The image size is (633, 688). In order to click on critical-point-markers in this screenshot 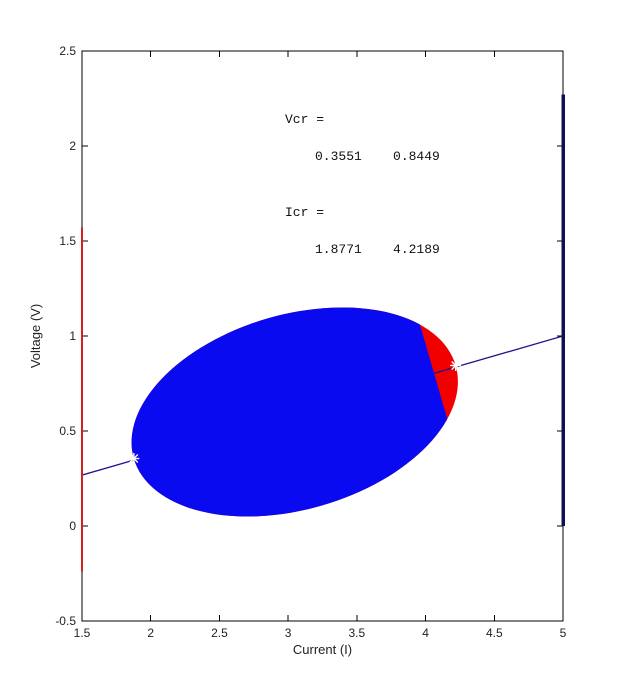, I will do `click(295, 412)`.